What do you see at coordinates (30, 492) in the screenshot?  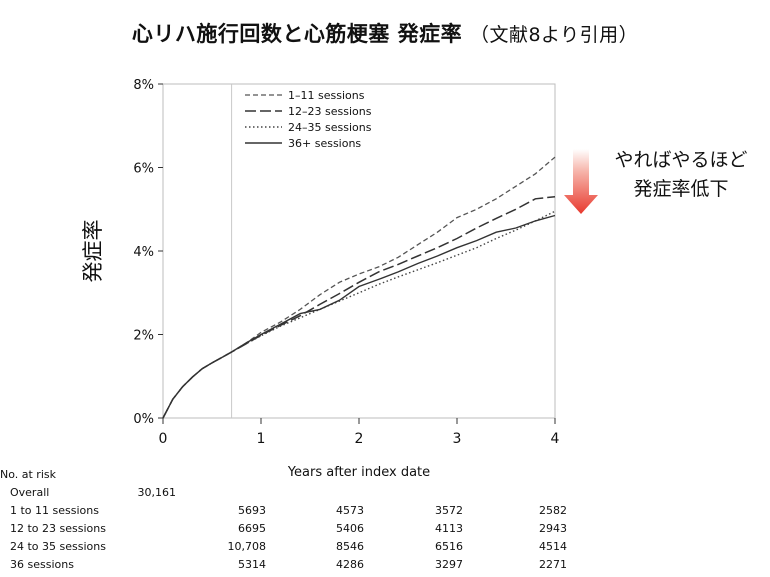 I see `risk-row-label: Overall` at bounding box center [30, 492].